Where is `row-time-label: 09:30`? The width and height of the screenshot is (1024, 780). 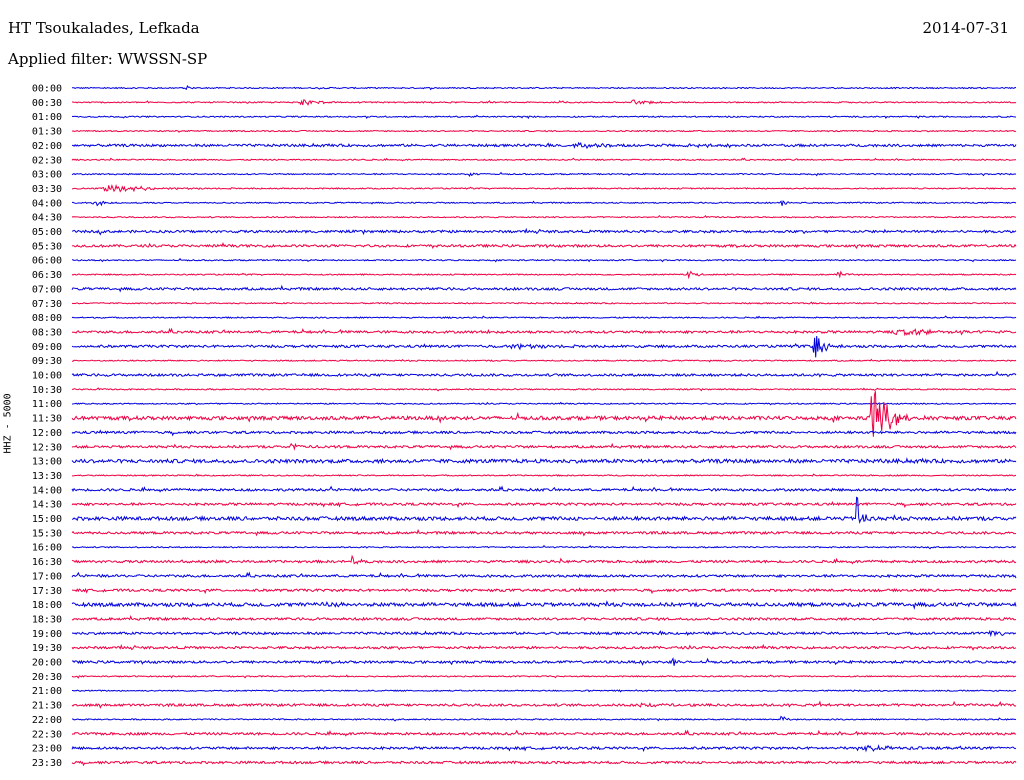
row-time-label: 09:30 is located at coordinates (47, 361).